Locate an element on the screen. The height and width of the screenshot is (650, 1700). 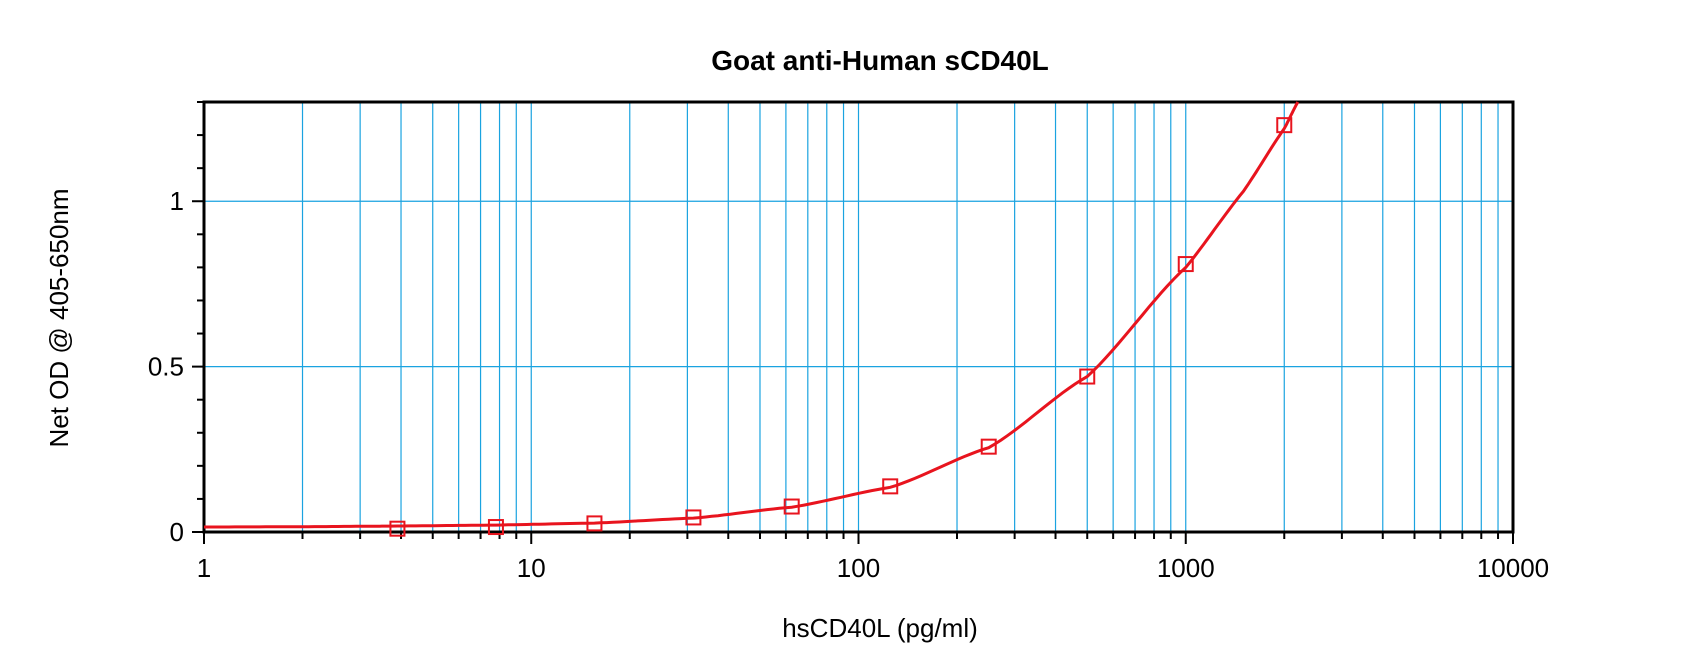
x-tick-label: 10 is located at coordinates (531, 568).